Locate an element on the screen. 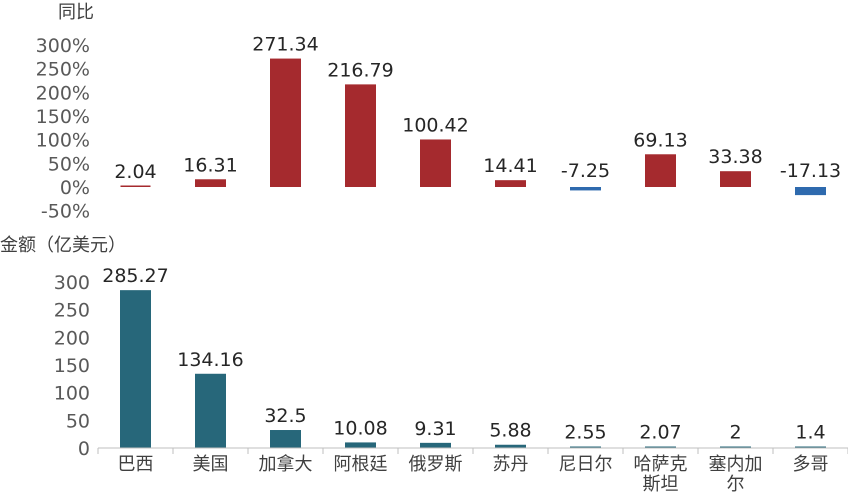 The height and width of the screenshot is (492, 848). bottom-data-label: 134.16 is located at coordinates (210, 360).